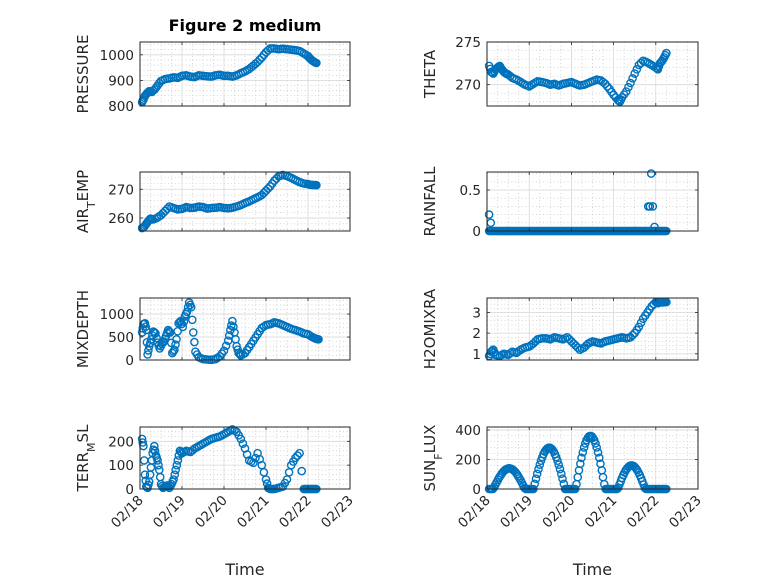  What do you see at coordinates (468, 43) in the screenshot?
I see `y-tick-label: 275` at bounding box center [468, 43].